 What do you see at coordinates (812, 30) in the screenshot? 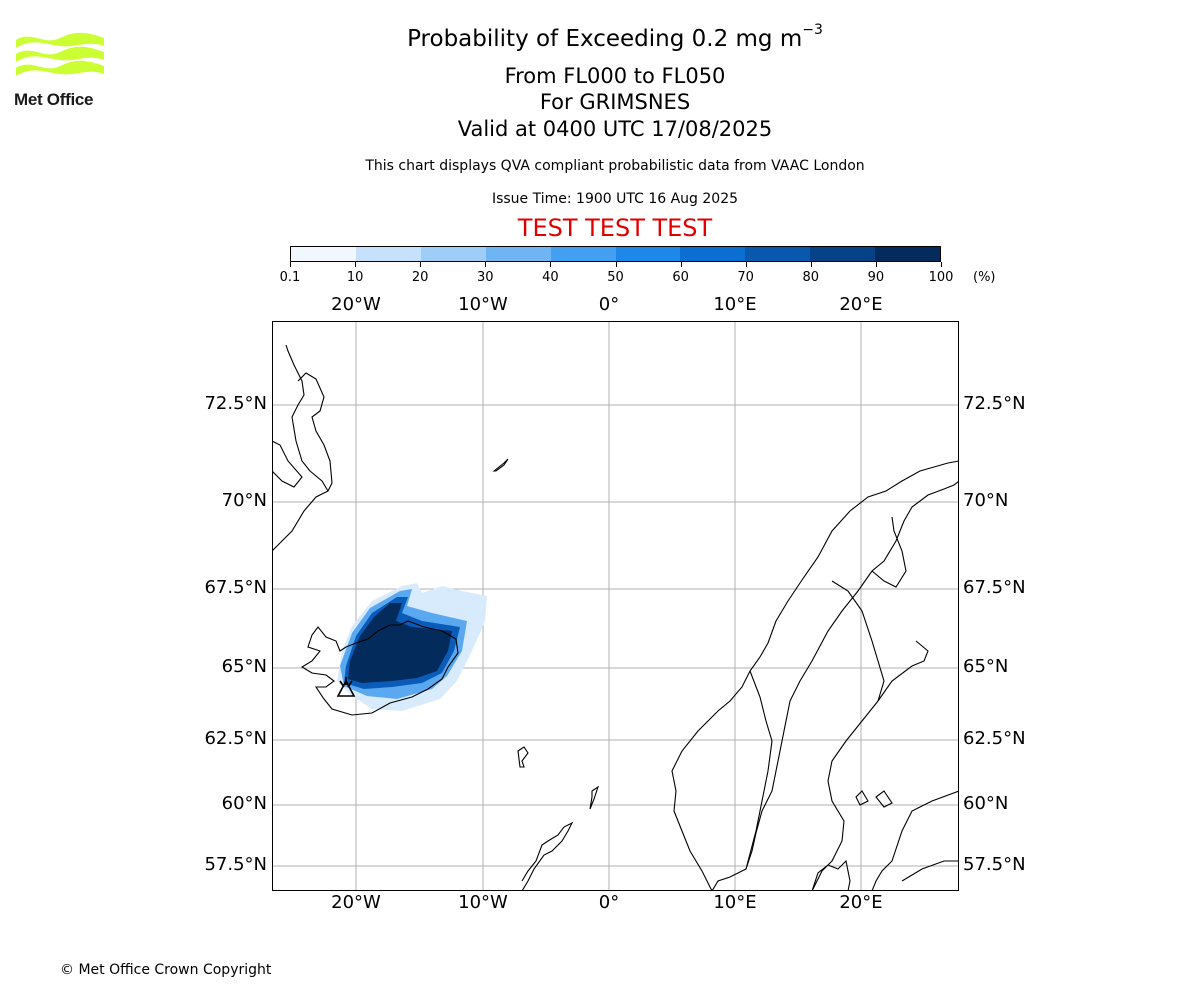
I see `title-exponent: −3` at bounding box center [812, 30].